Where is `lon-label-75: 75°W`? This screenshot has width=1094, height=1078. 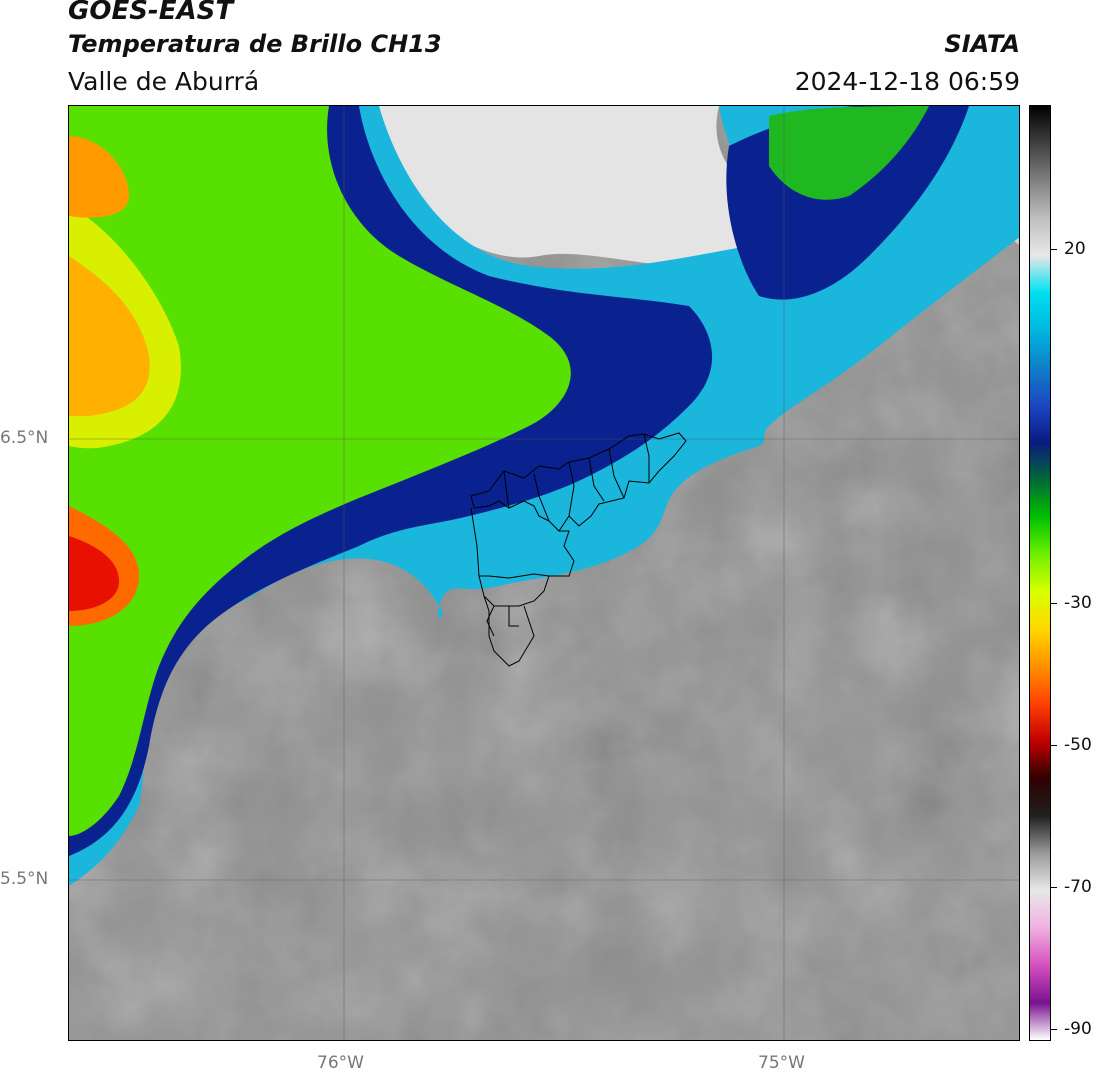 lon-label-75: 75°W is located at coordinates (781, 1063).